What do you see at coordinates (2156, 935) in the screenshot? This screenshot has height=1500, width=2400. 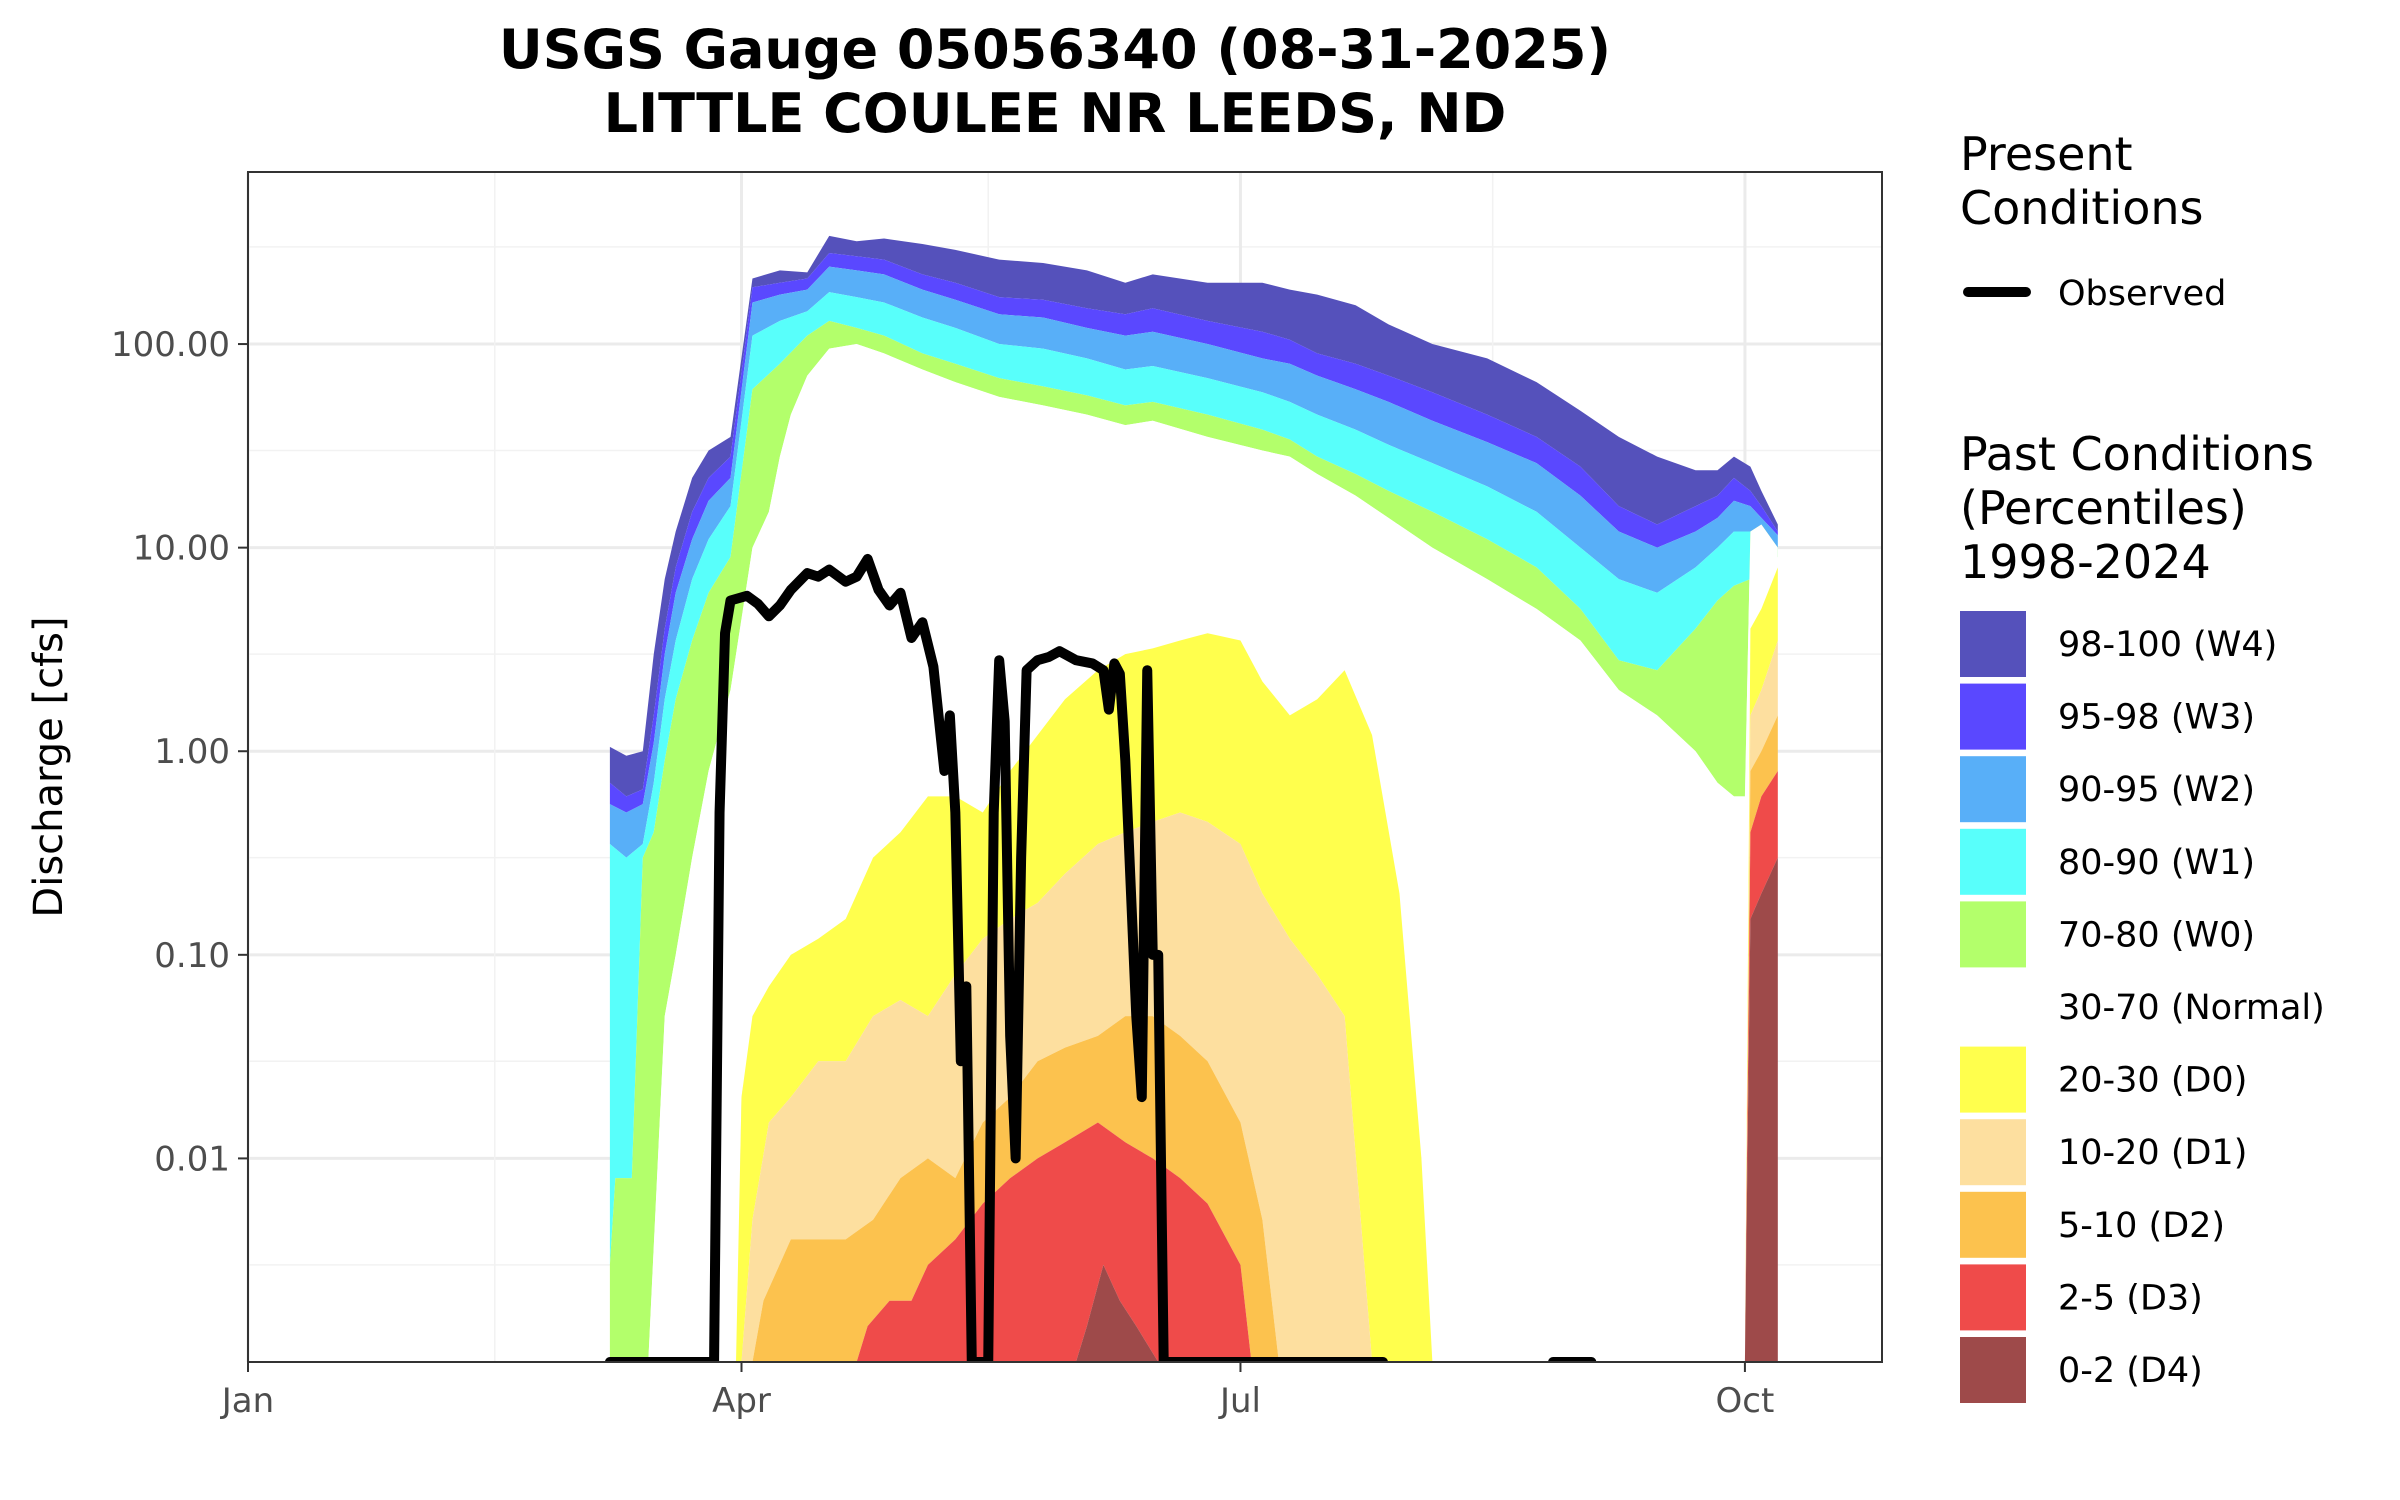 I see `legend-label: 70-80 (W0)` at bounding box center [2156, 935].